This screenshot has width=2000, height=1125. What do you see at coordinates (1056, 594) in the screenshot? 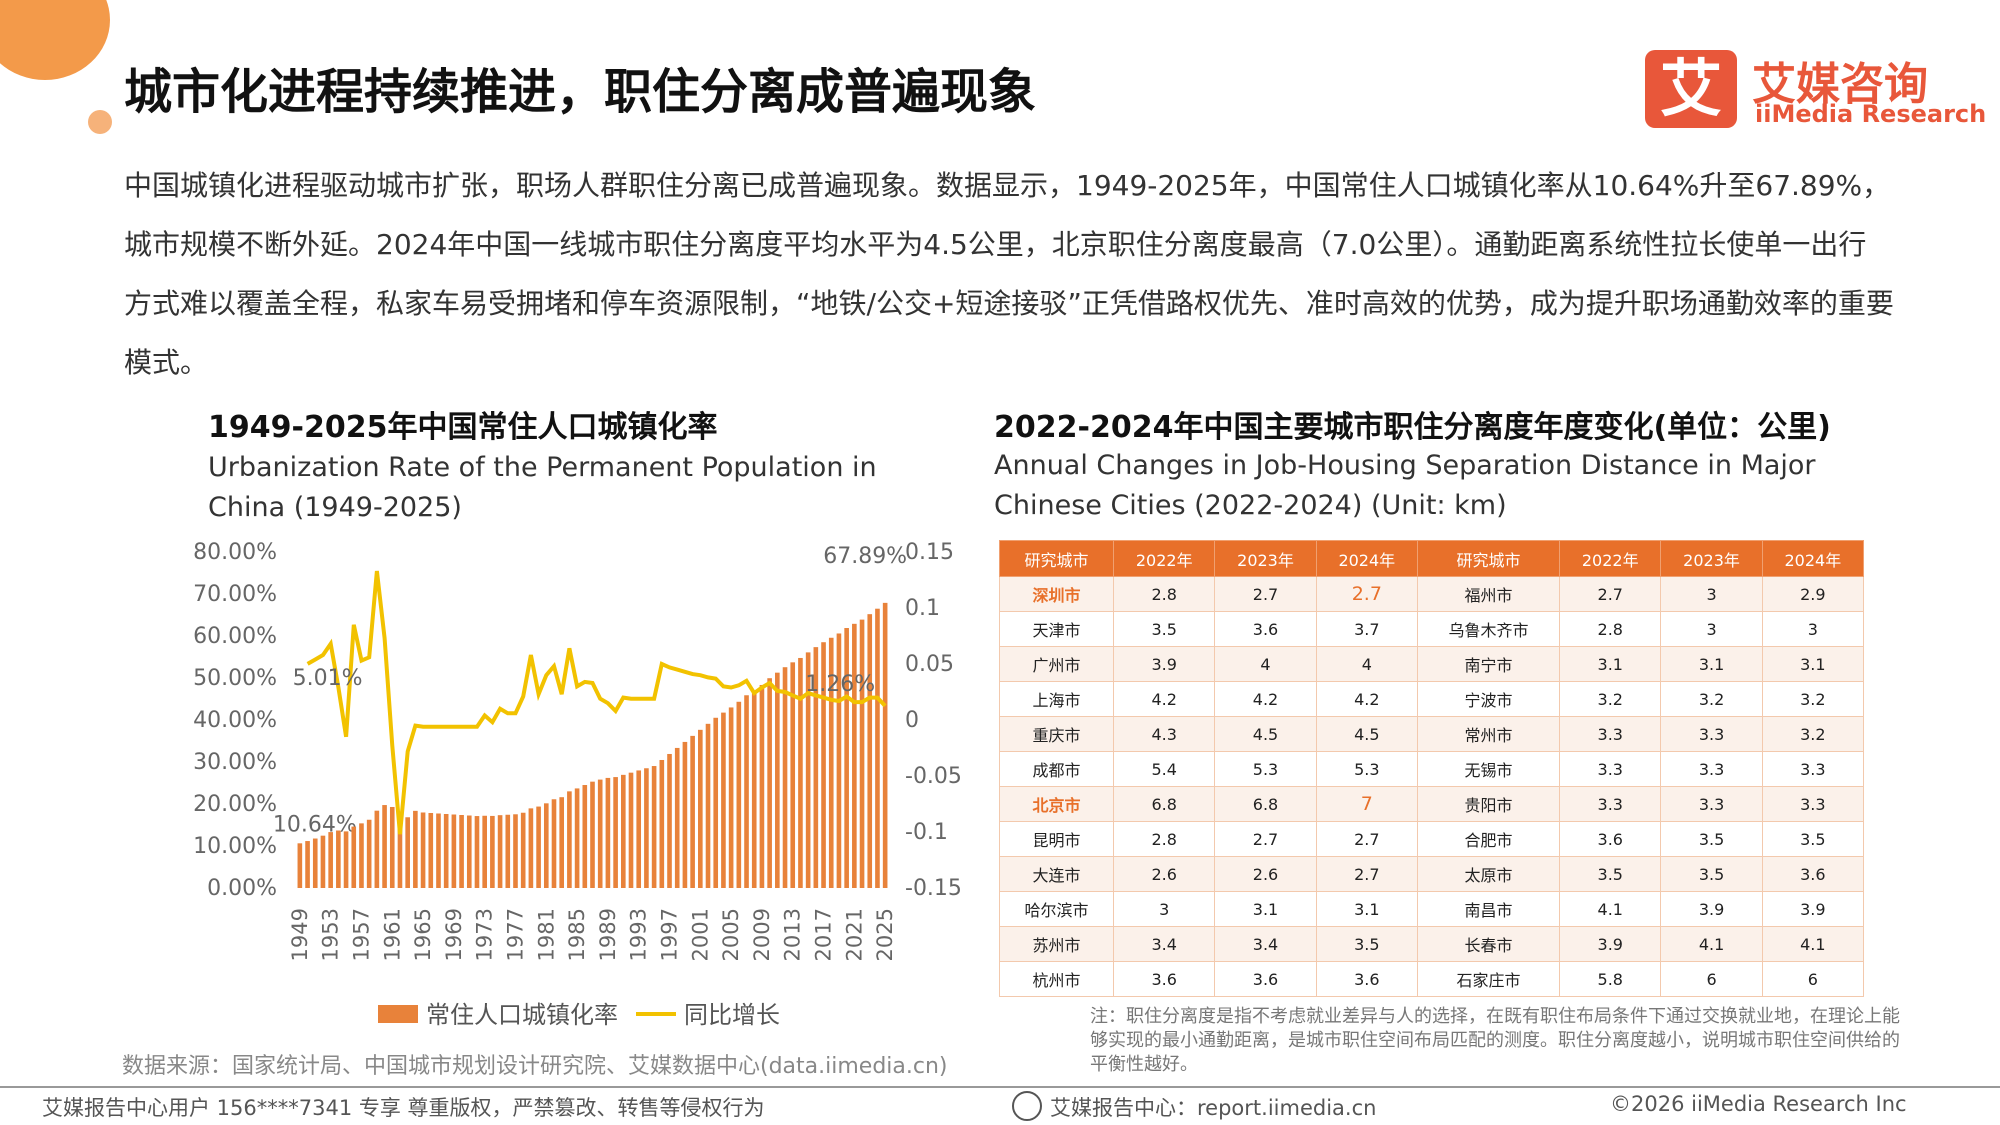
I see `cell: 深圳市` at bounding box center [1056, 594].